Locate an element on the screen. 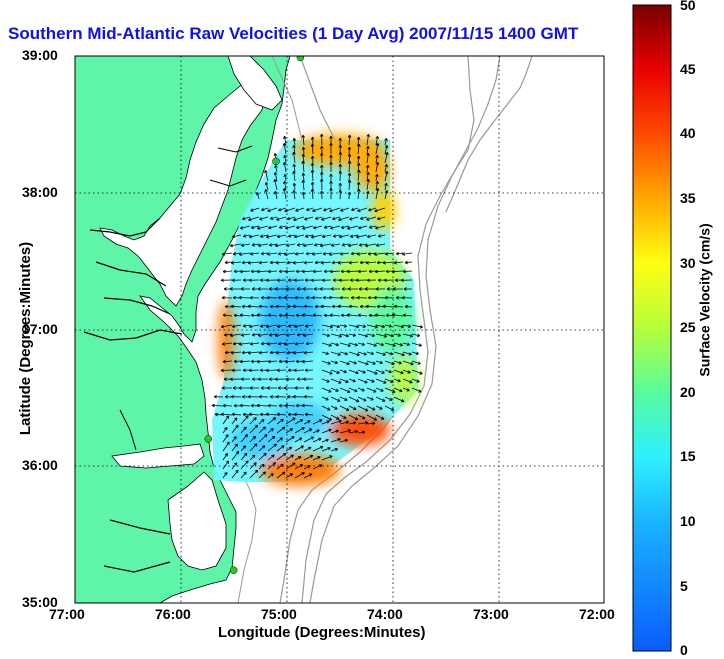  x-tick-label: 76:00 is located at coordinates (173, 614).